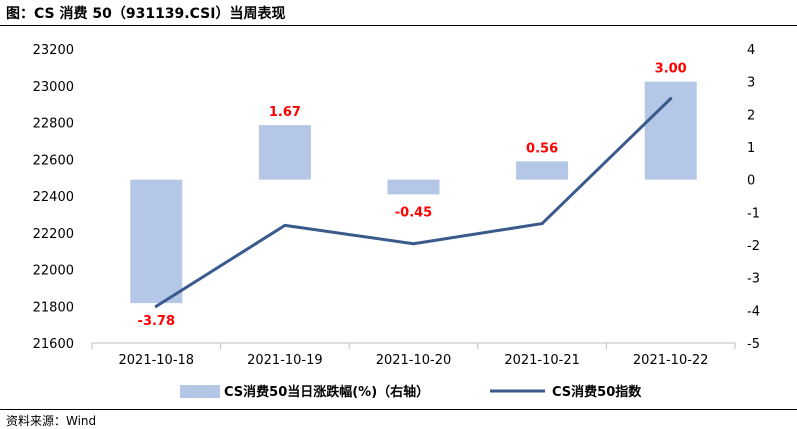  I want to click on left-tick-label: 21800, so click(53, 307).